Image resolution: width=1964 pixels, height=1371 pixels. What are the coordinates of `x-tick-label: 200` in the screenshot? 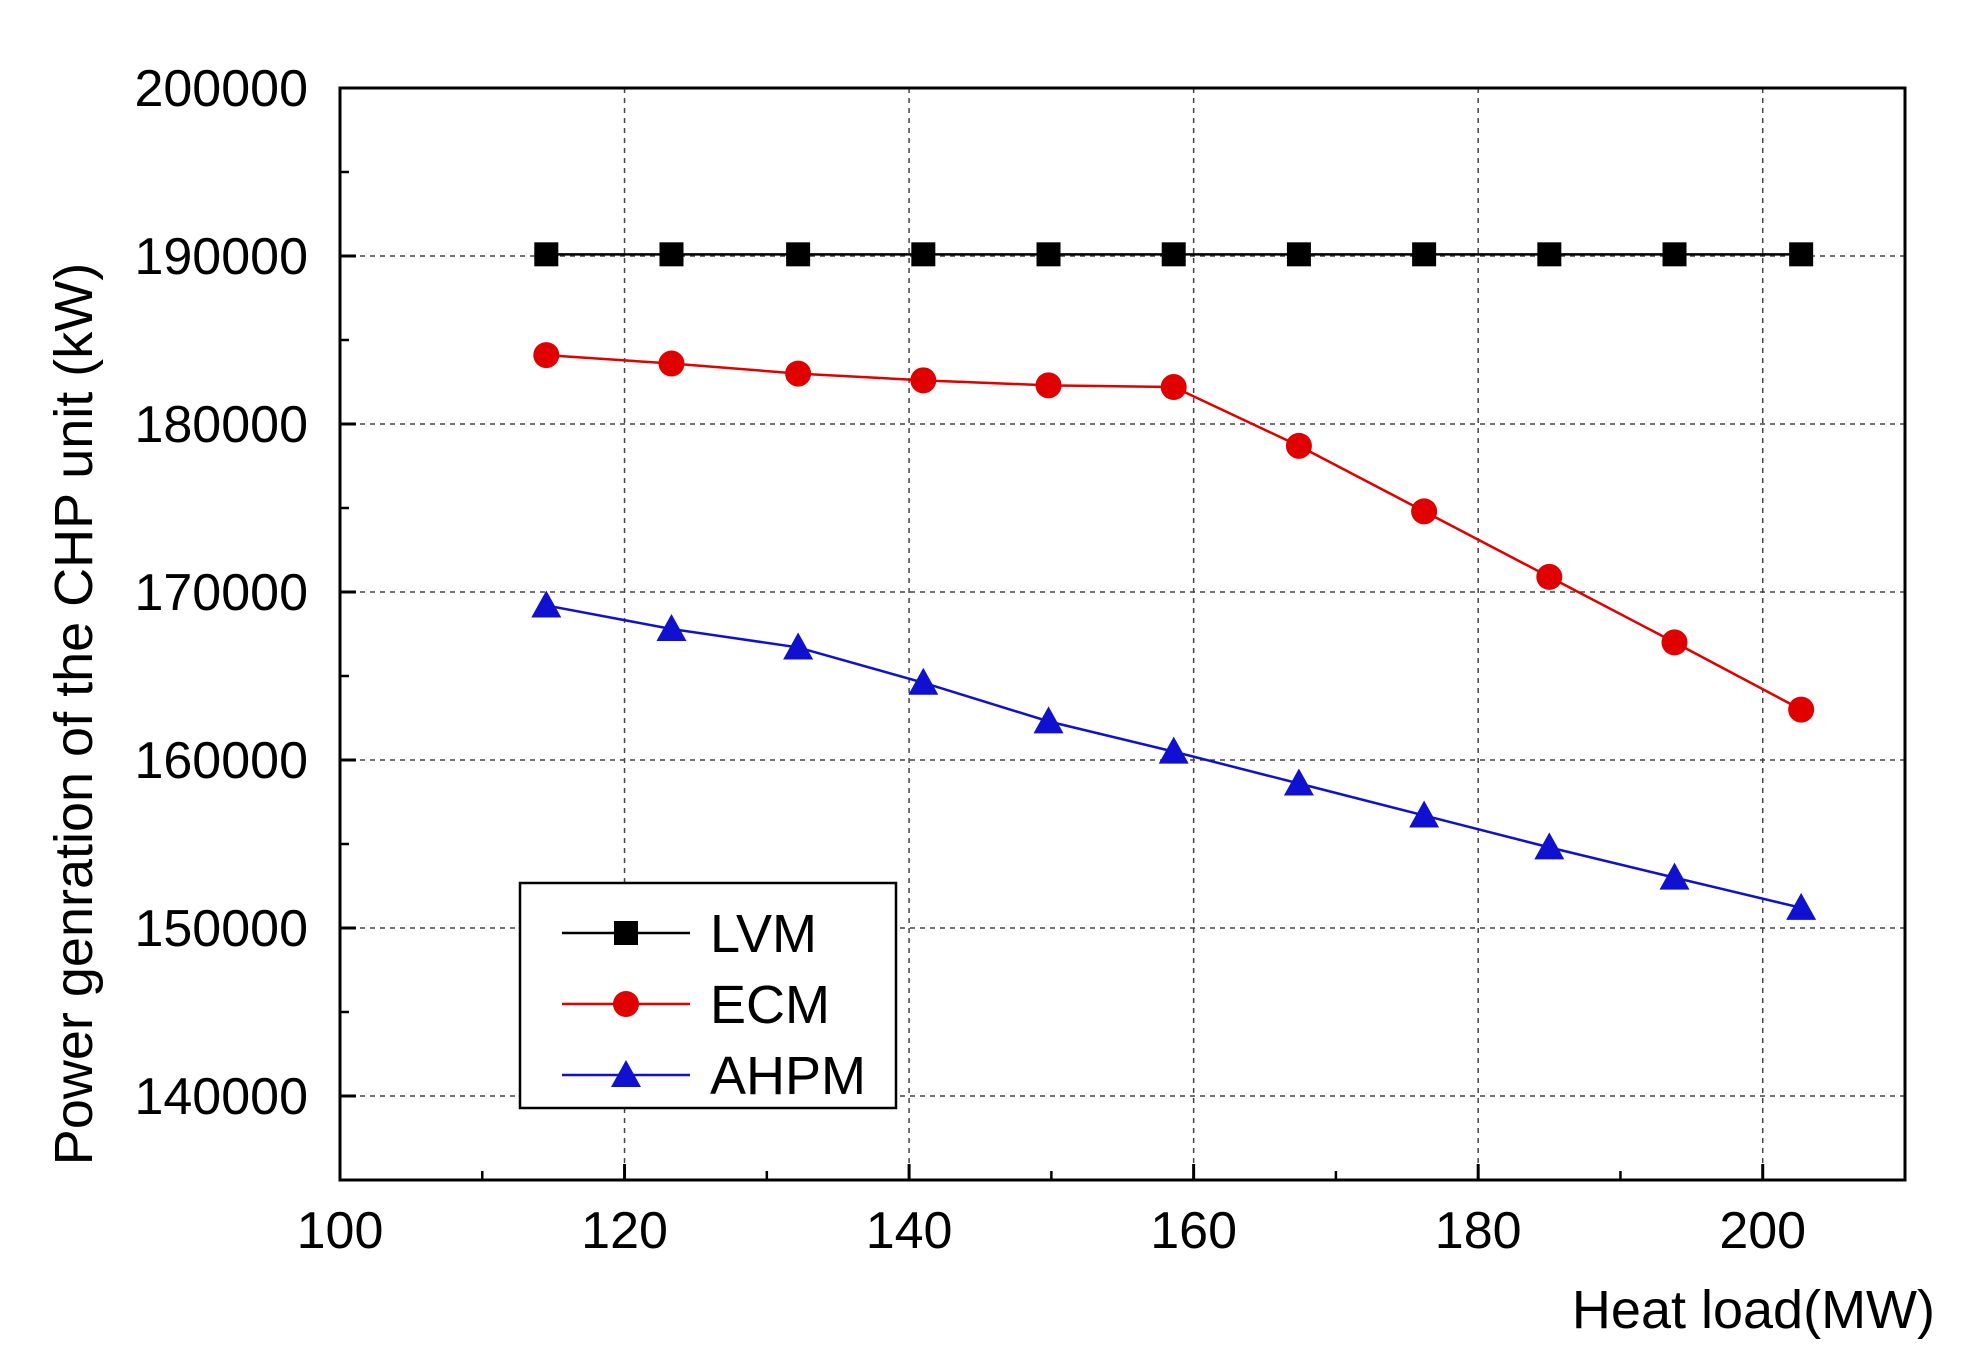 It's located at (1762, 1231).